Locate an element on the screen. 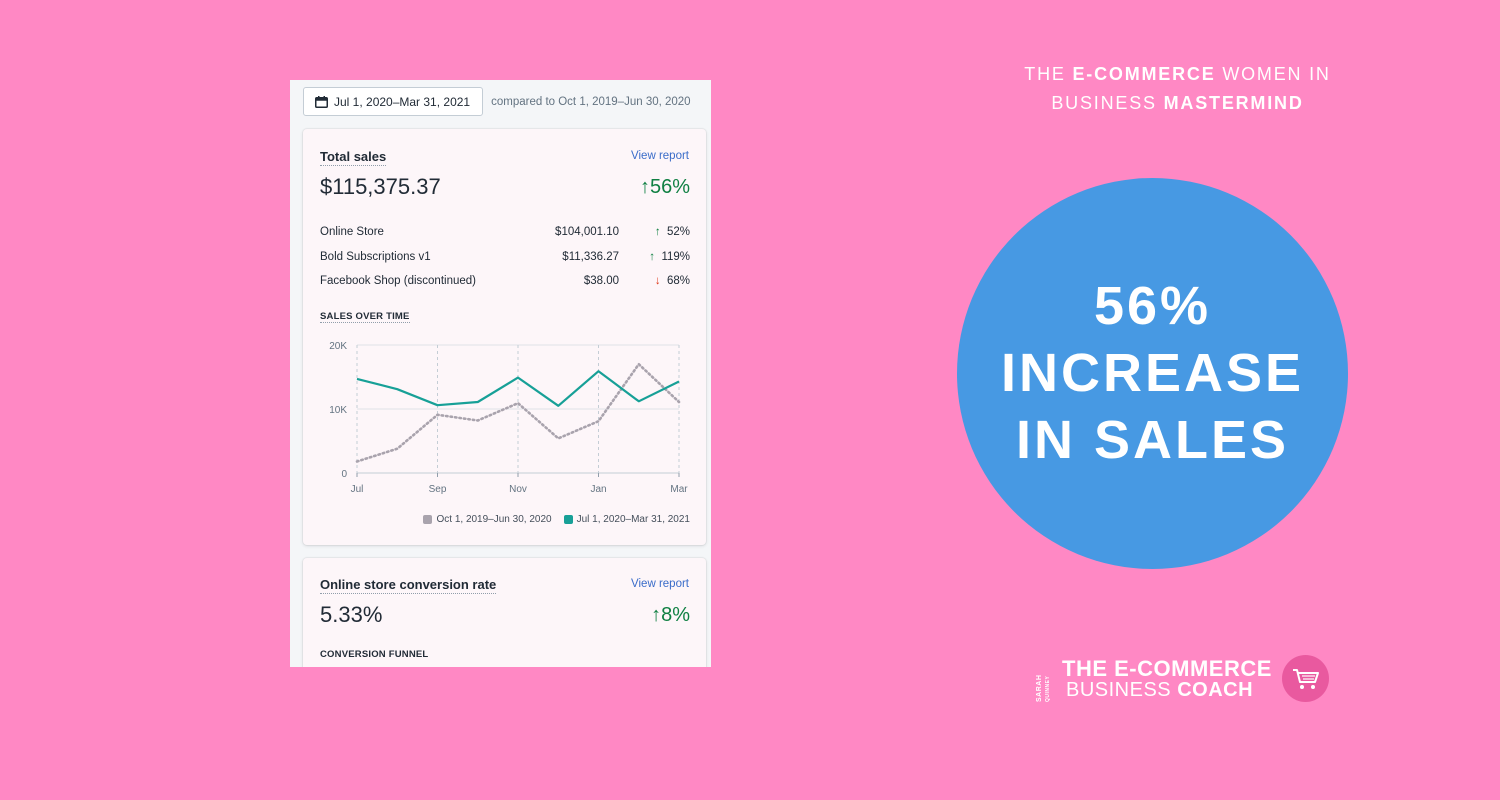  mastermind-line-1: THE E-COMMERCE WOMEN IN is located at coordinates (1177, 74).